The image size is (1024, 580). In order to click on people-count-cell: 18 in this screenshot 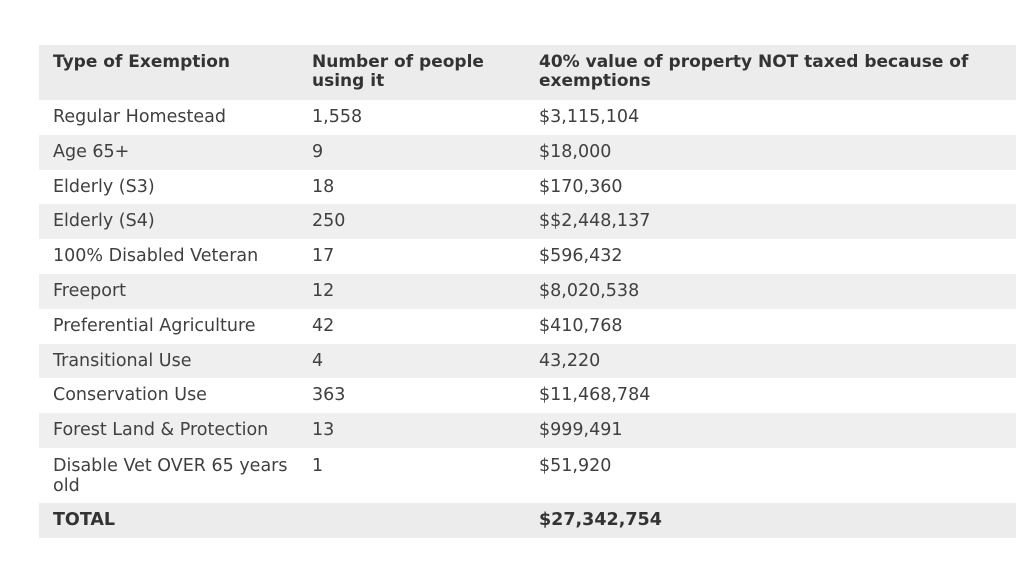, I will do `click(323, 186)`.